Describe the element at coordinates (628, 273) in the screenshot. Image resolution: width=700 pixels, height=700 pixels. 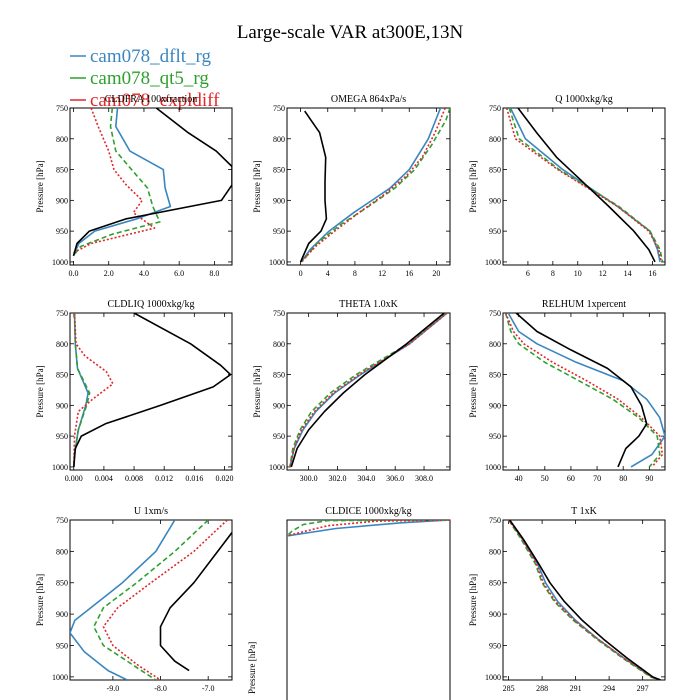
I see `x-tick-label: 14` at that location.